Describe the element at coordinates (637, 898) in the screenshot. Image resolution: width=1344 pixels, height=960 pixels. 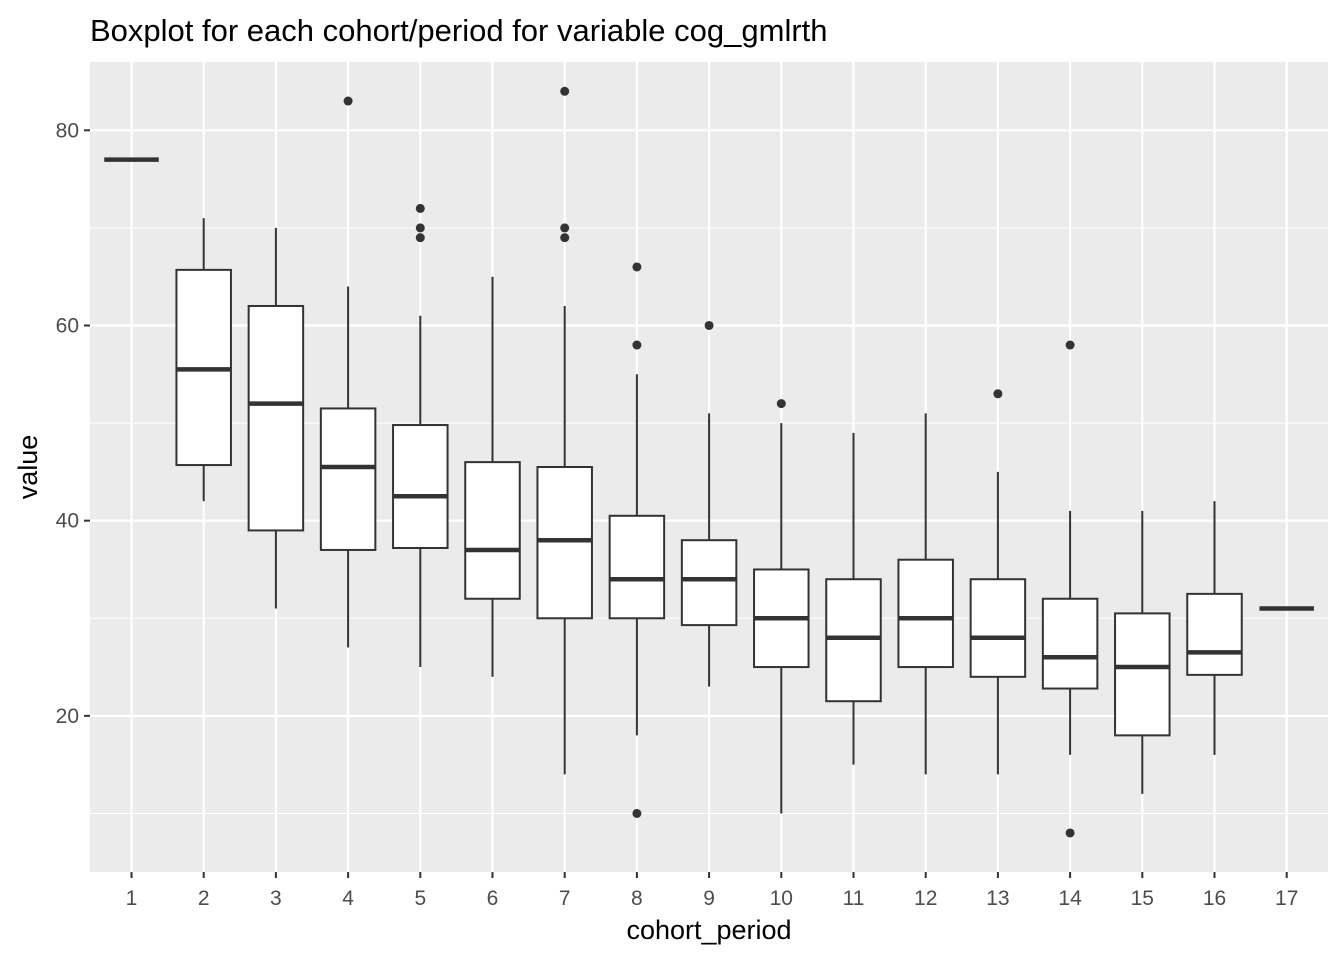
I see `x-tick-label: 8` at that location.